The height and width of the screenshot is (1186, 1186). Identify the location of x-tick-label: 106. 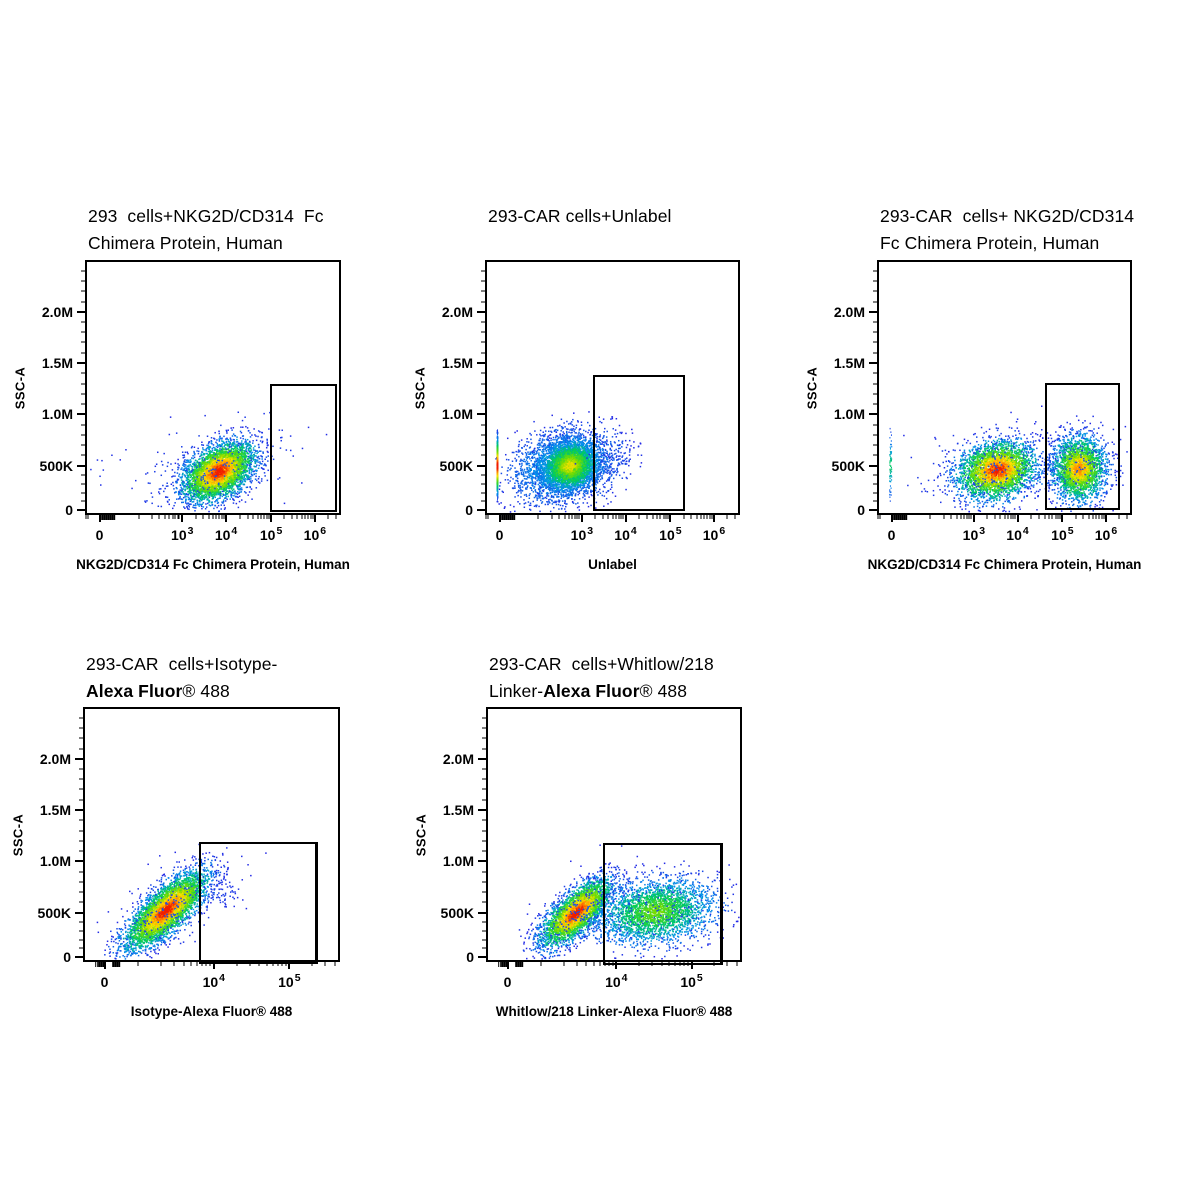
(315, 534).